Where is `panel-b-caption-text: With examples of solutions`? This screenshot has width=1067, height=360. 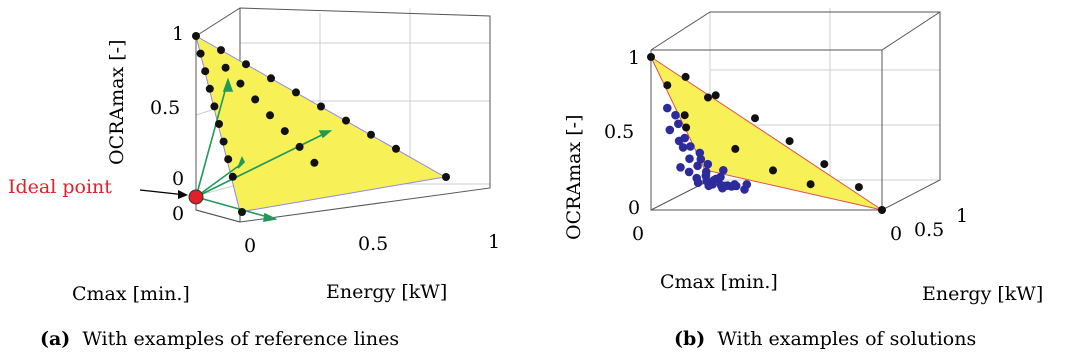
panel-b-caption-text: With examples of solutions is located at coordinates (846, 339).